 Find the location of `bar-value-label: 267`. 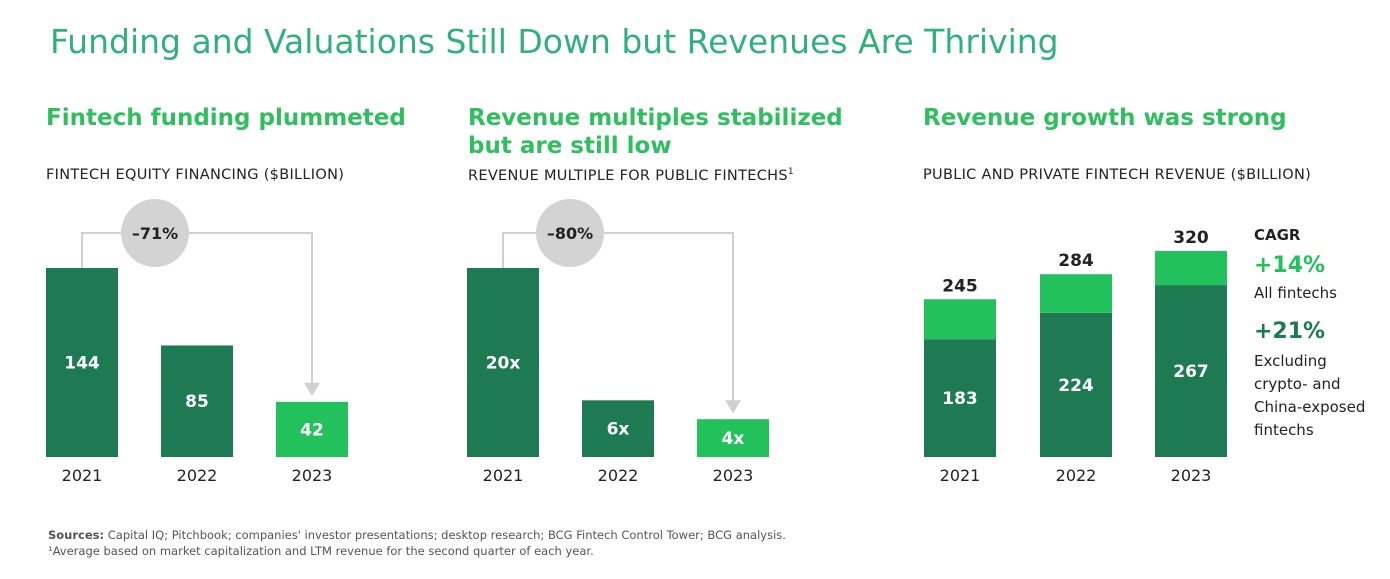

bar-value-label: 267 is located at coordinates (1191, 372).